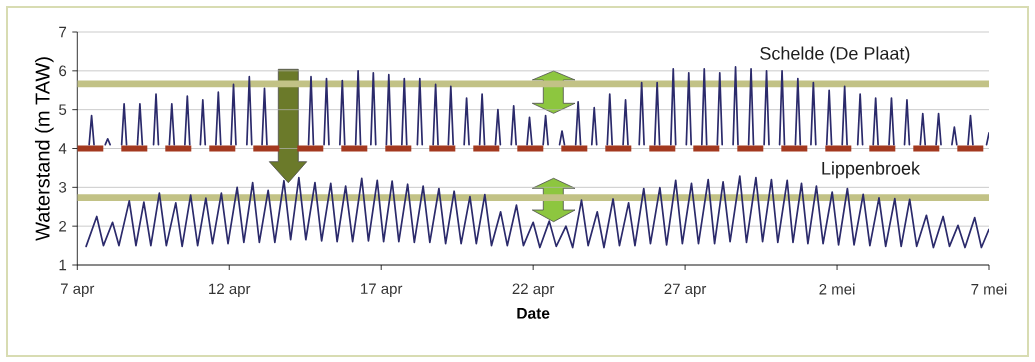 The width and height of the screenshot is (1035, 362). I want to click on x-tick-label: 12 apr, so click(230, 290).